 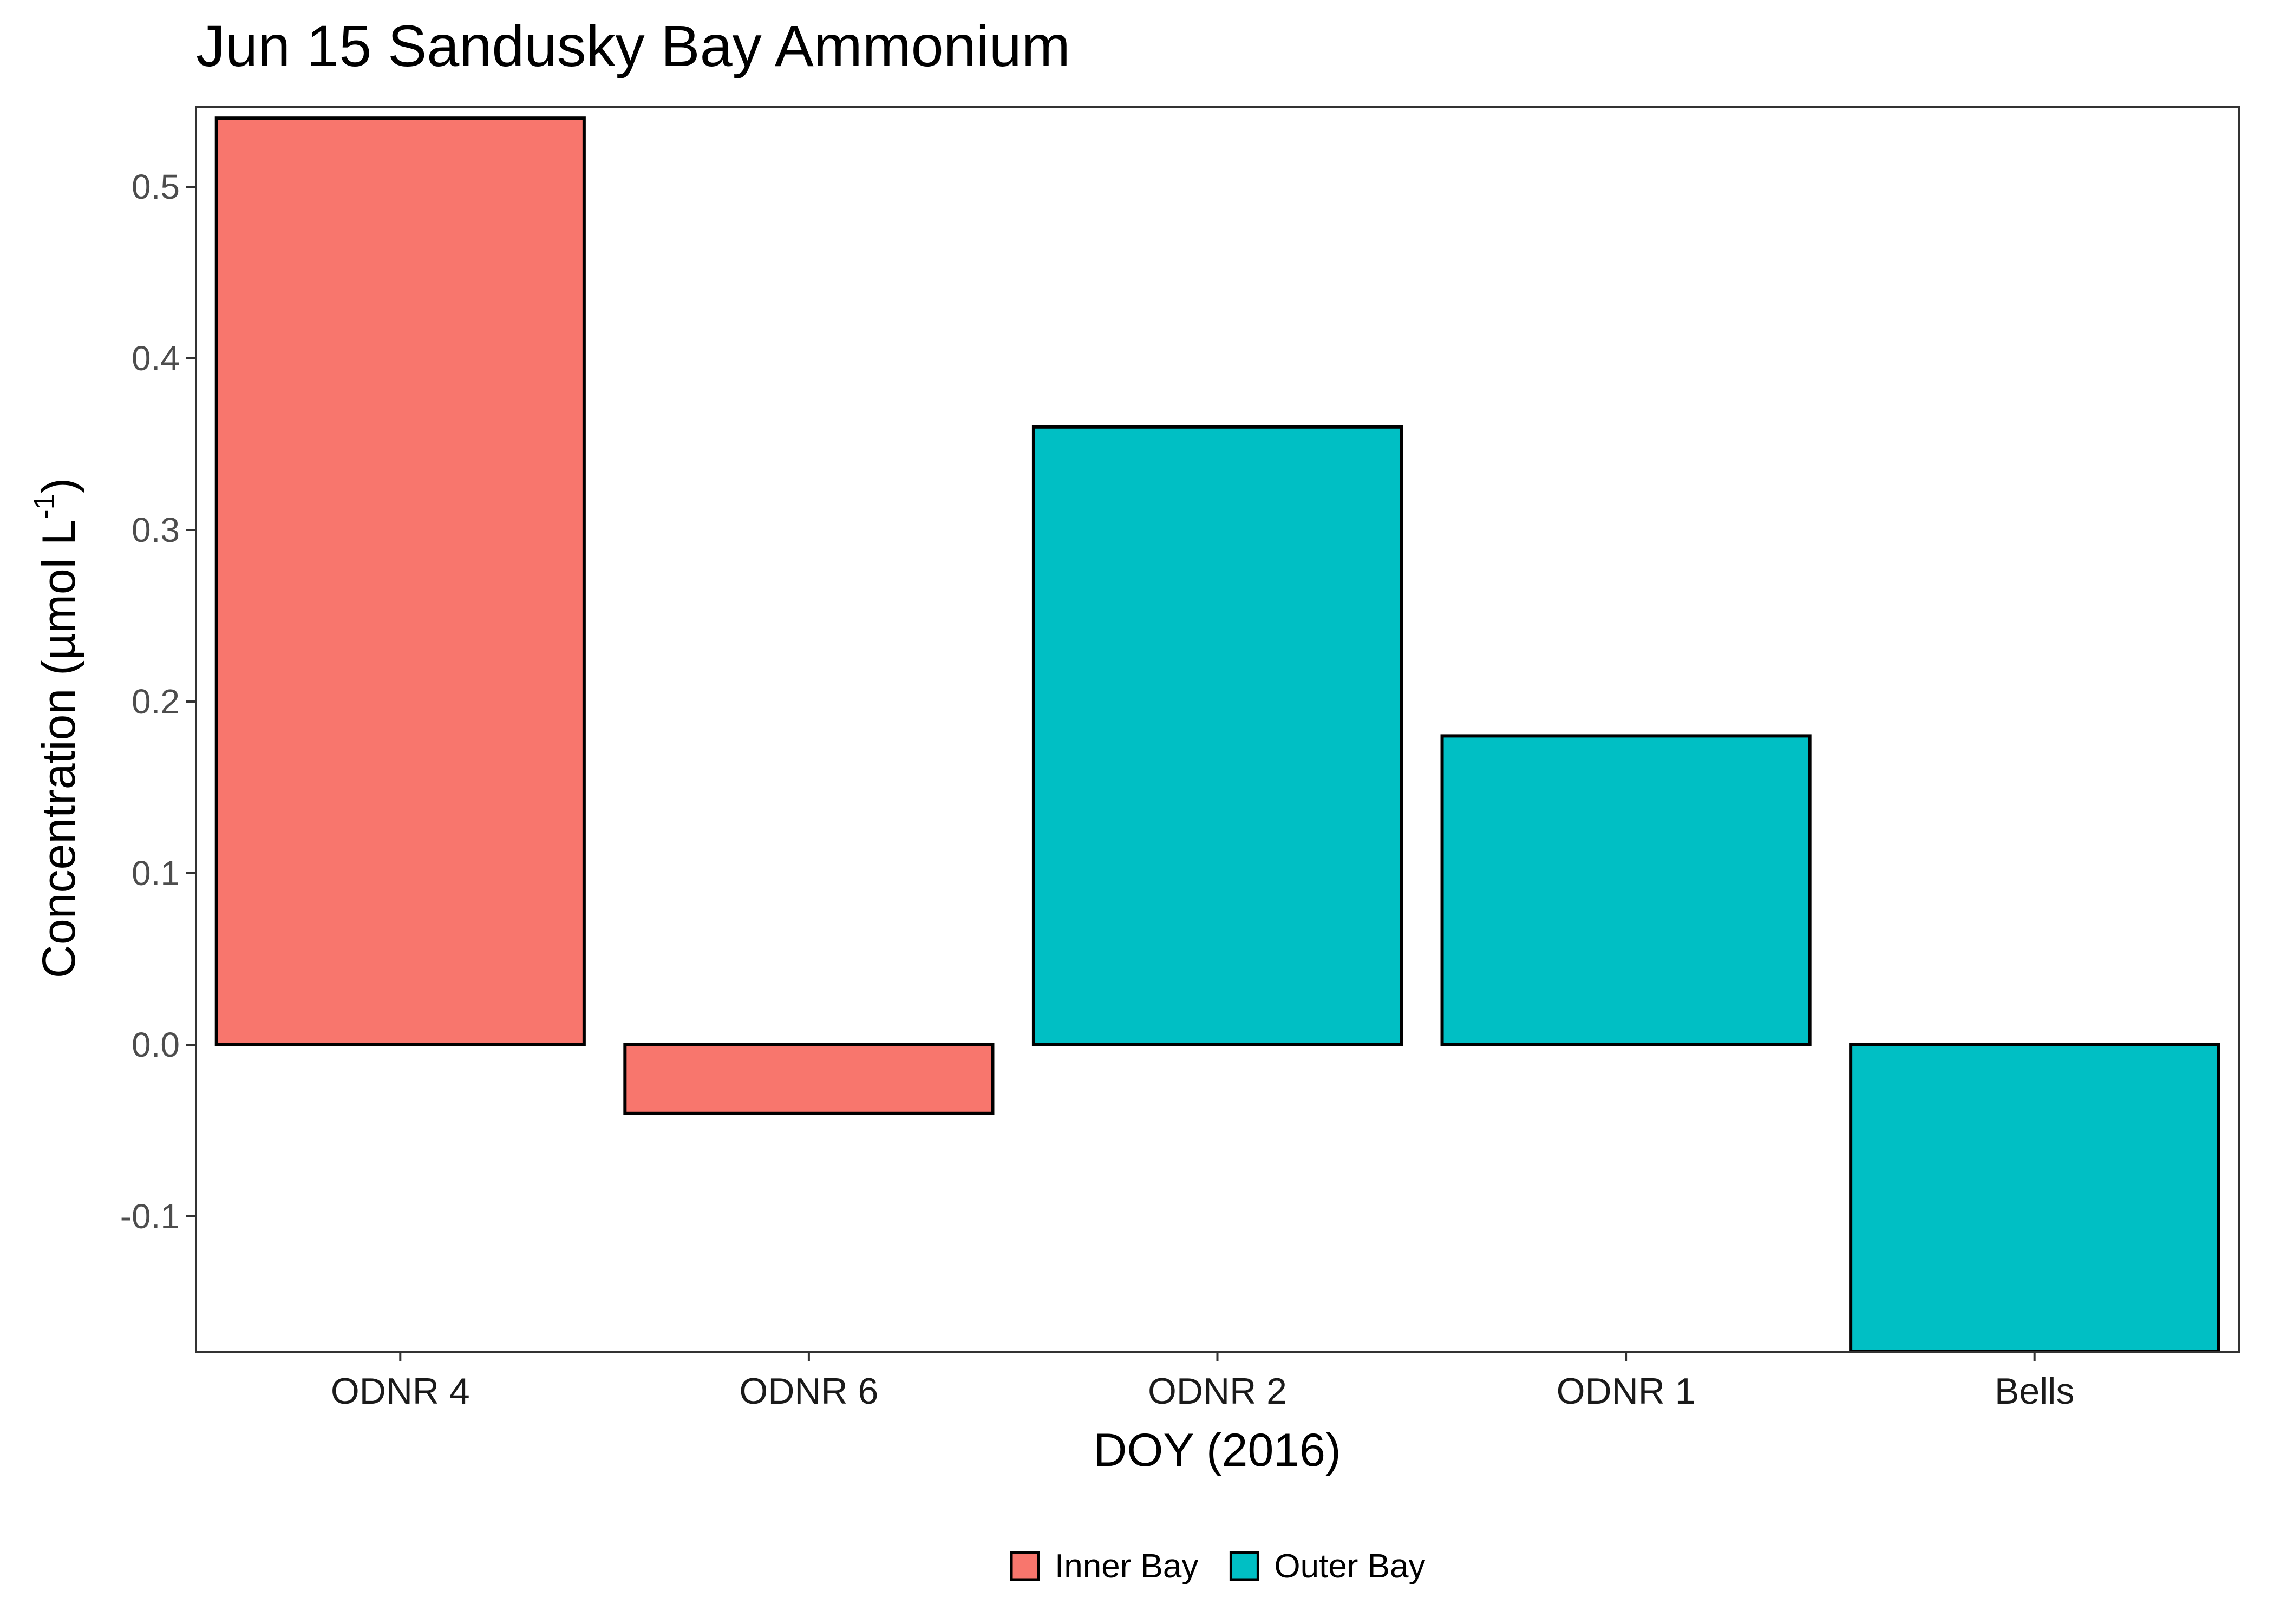 What do you see at coordinates (1217, 1391) in the screenshot?
I see `x-tick-label: ODNR 2` at bounding box center [1217, 1391].